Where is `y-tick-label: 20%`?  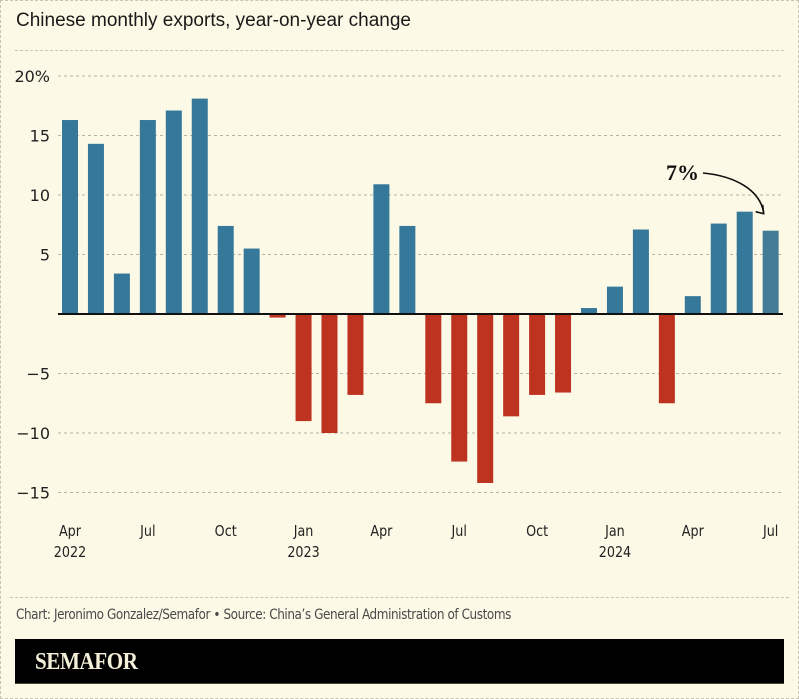 y-tick-label: 20% is located at coordinates (32, 76).